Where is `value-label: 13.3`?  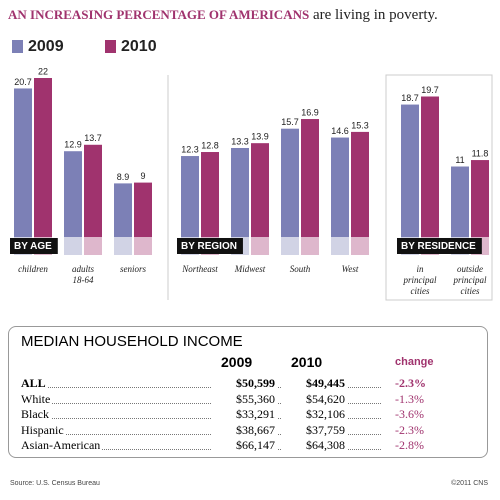
value-label: 13.3 is located at coordinates (240, 141).